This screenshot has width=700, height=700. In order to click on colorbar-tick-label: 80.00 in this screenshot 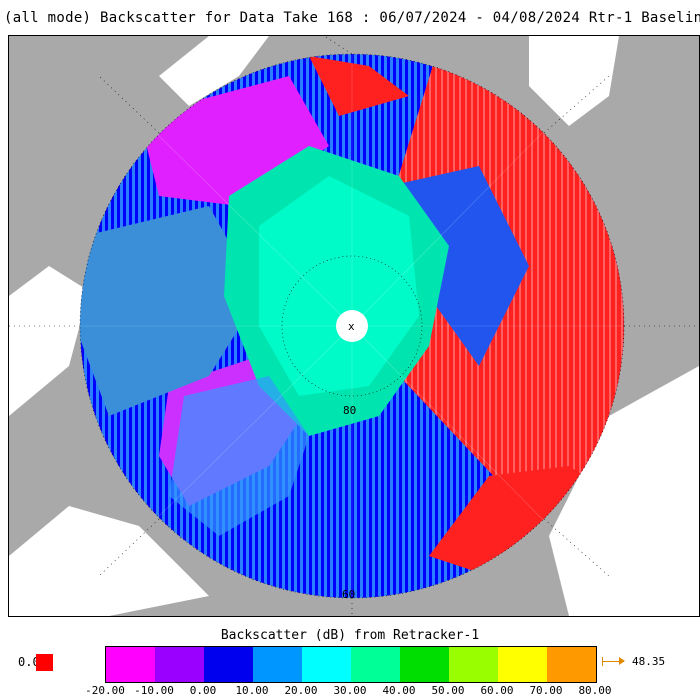, I will do `click(595, 690)`.